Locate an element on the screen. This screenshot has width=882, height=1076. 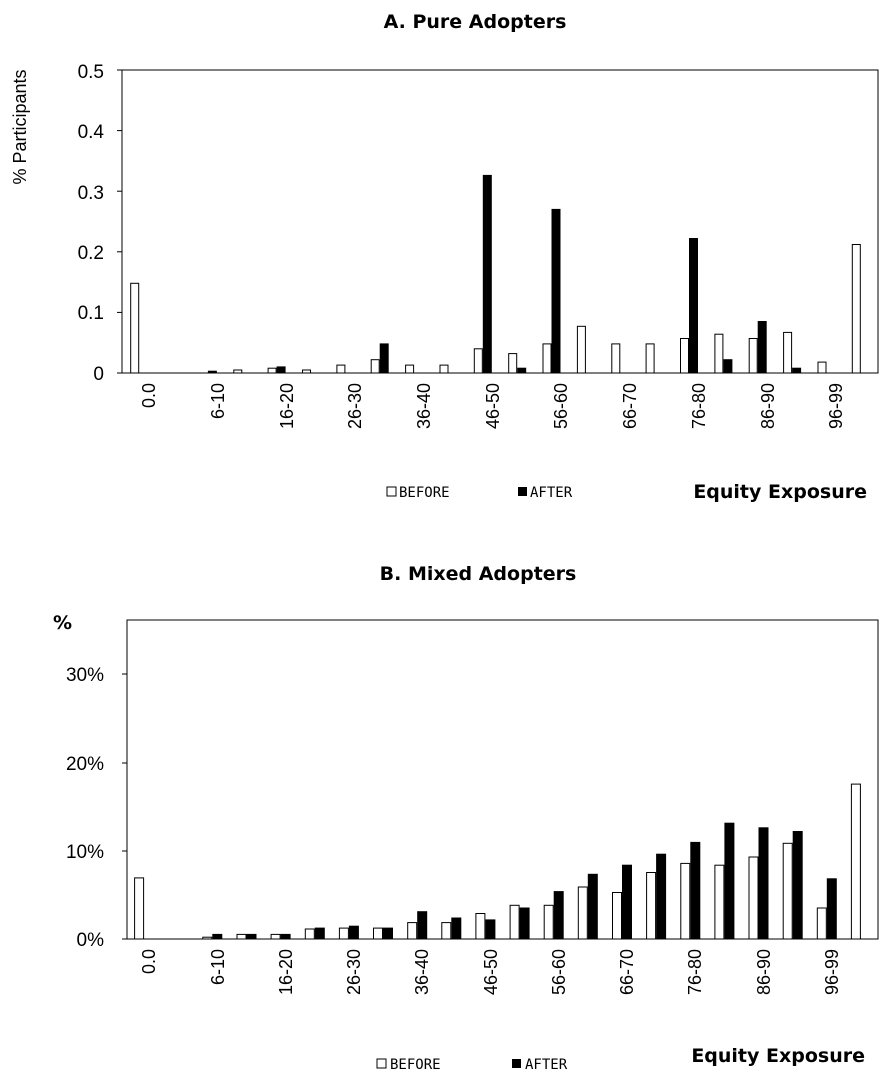
chart-b-y-tick: 0% is located at coordinates (91, 940).